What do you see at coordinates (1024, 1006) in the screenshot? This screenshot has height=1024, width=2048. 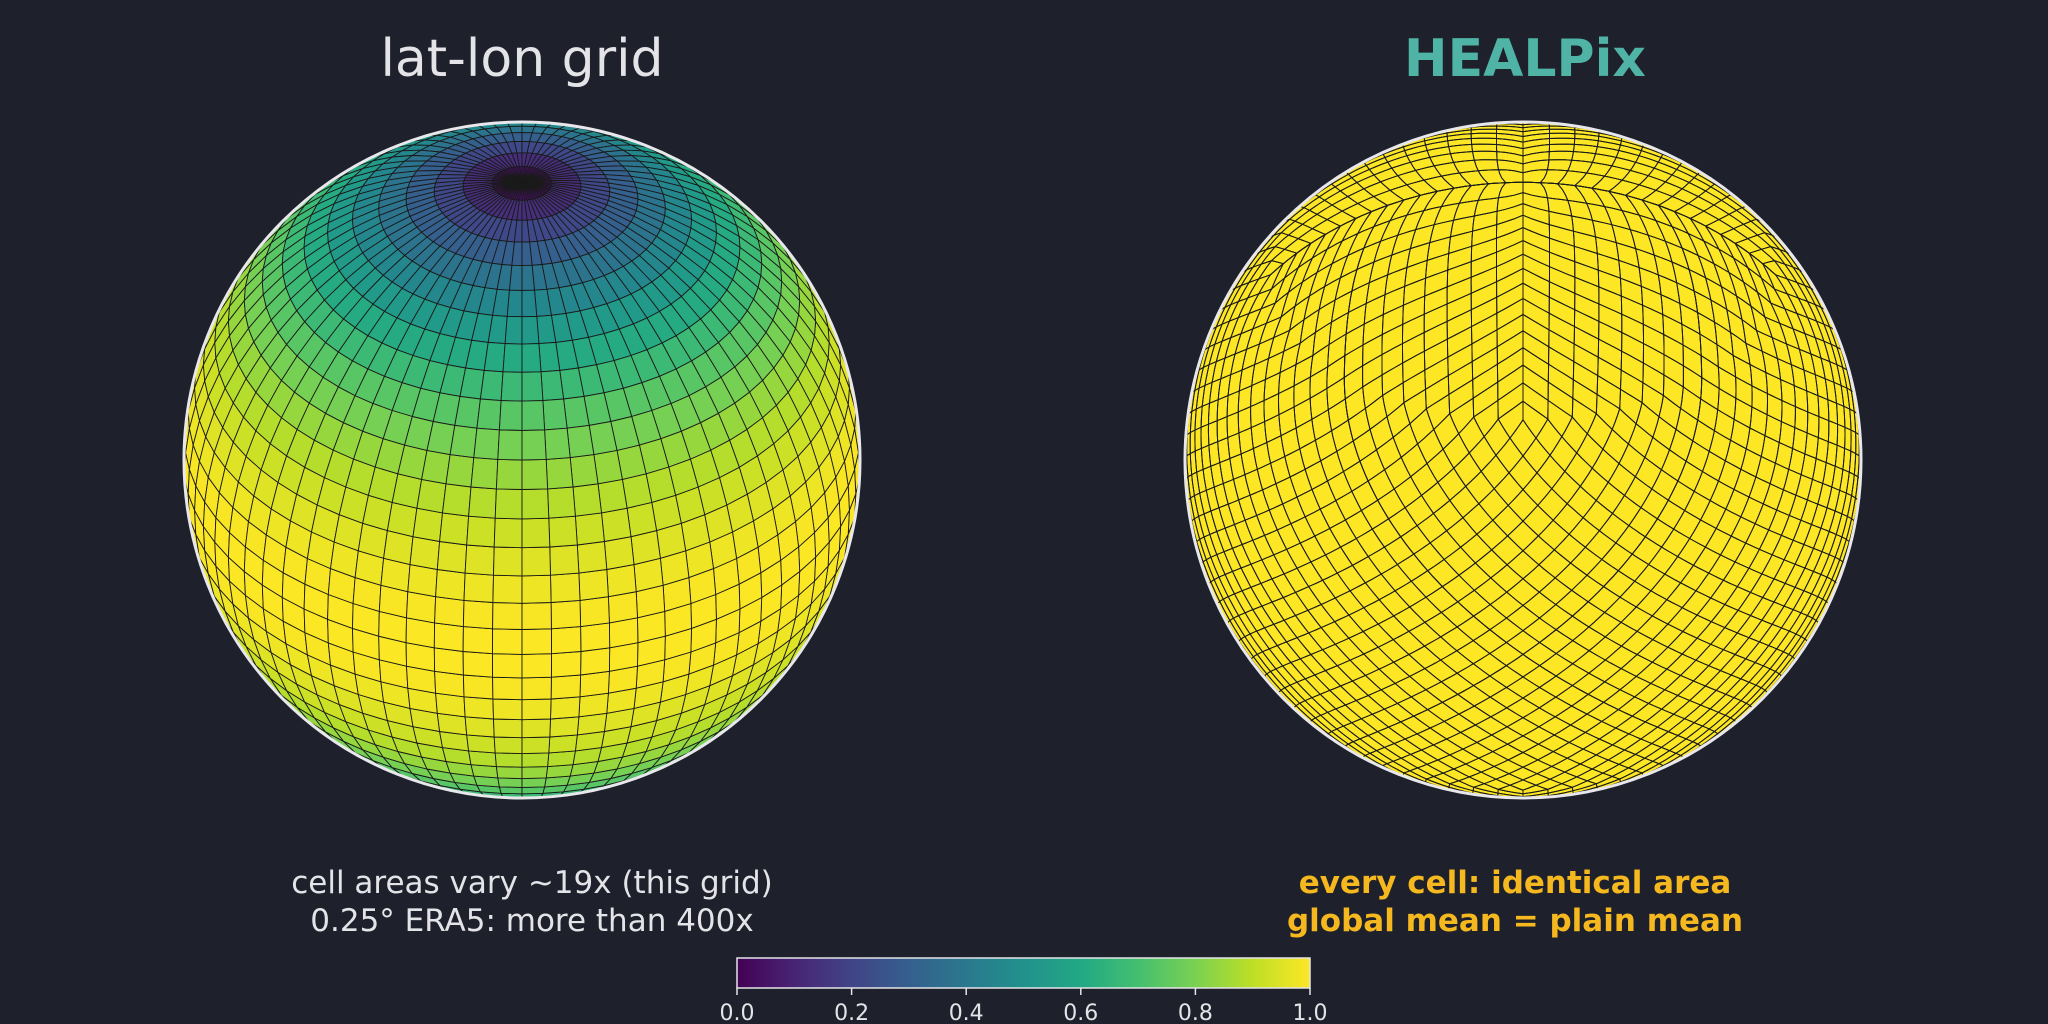 I see `colorbar-ticks: 0.0 0.2 0.4 0.6 0.8 1.0` at bounding box center [1024, 1006].